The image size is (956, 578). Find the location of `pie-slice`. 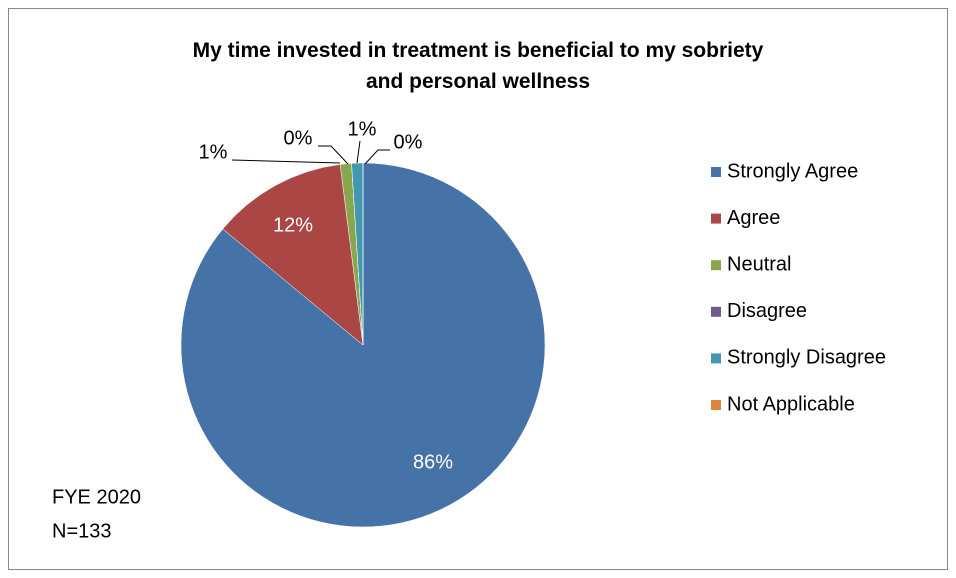

pie-slice is located at coordinates (293, 255).